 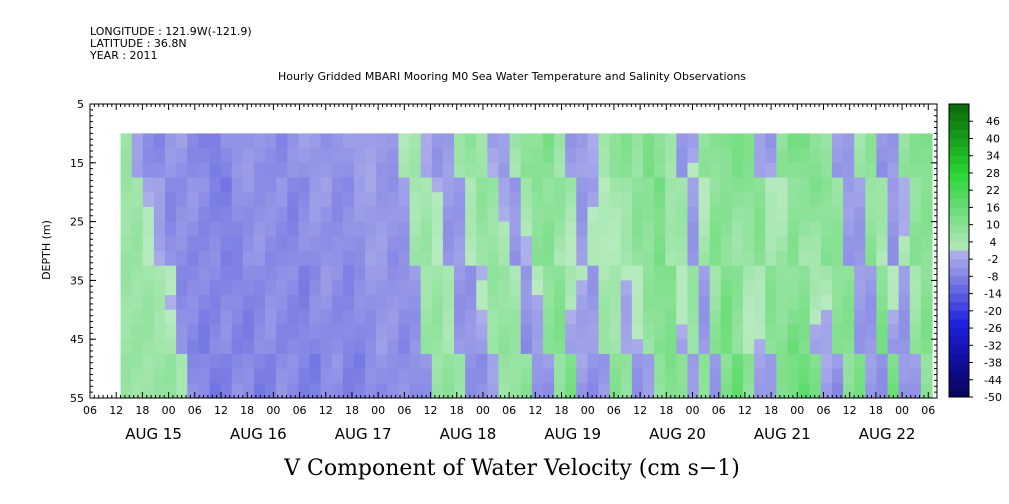 What do you see at coordinates (959, 126) in the screenshot?
I see `colorbar-band` at bounding box center [959, 126].